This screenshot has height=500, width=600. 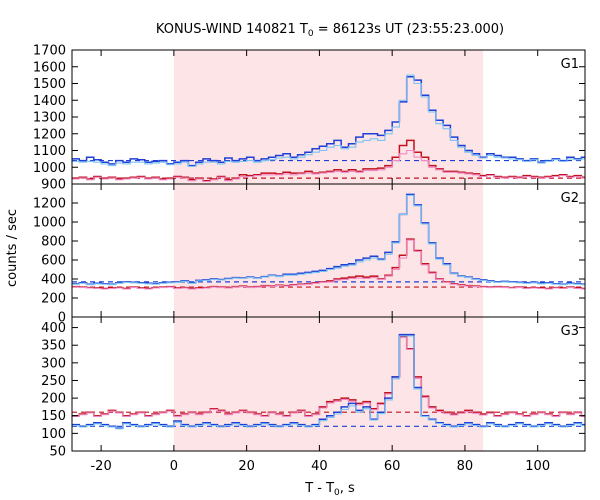 I want to click on panel-label: G1, so click(x=570, y=64).